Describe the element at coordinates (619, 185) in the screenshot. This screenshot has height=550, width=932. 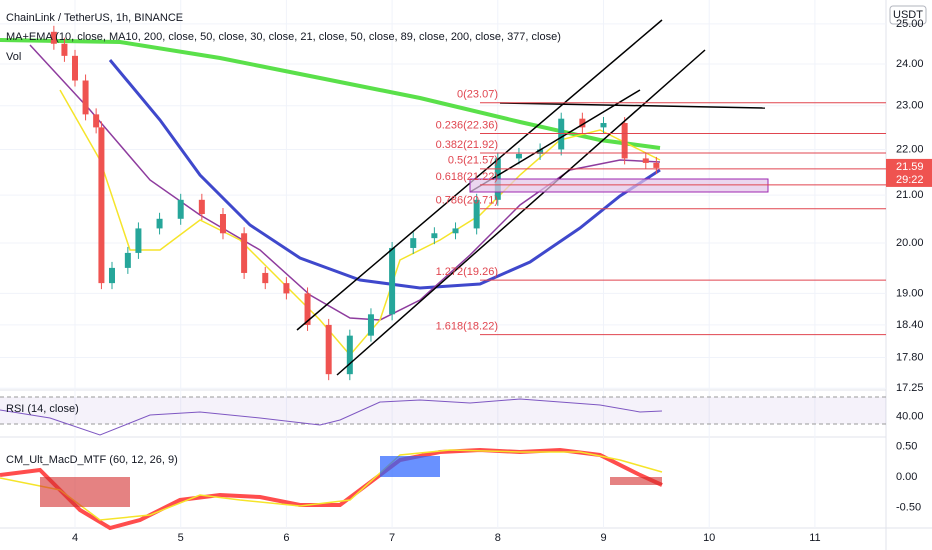
I see `demand-zone` at that location.